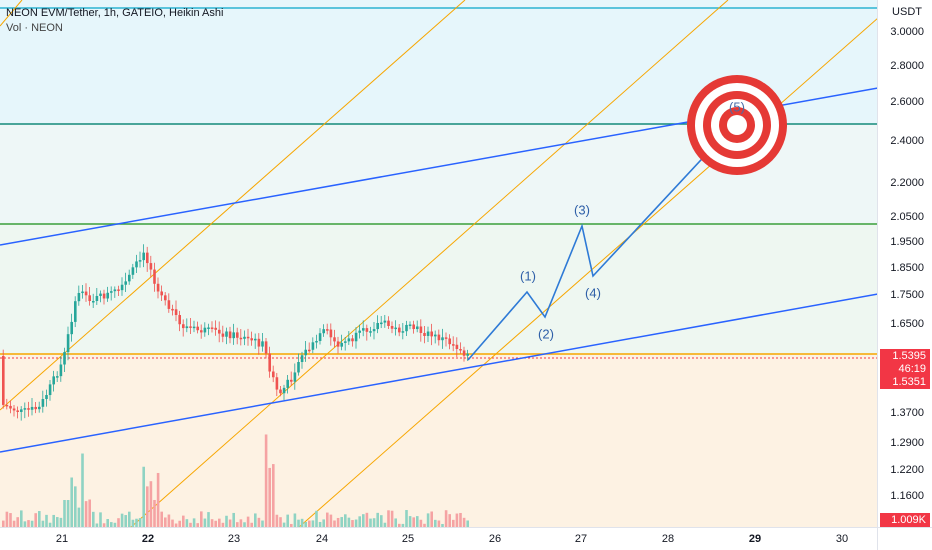 The height and width of the screenshot is (550, 932). Describe the element at coordinates (439, 538) in the screenshot. I see `time-axis: 21 22 23 24 25 26 27 28 29 30` at that location.